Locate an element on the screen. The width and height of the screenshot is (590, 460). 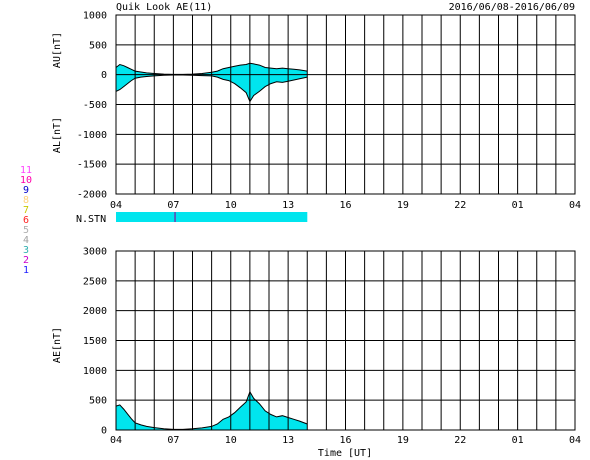
legend-station-8: 8 is located at coordinates (26, 200).